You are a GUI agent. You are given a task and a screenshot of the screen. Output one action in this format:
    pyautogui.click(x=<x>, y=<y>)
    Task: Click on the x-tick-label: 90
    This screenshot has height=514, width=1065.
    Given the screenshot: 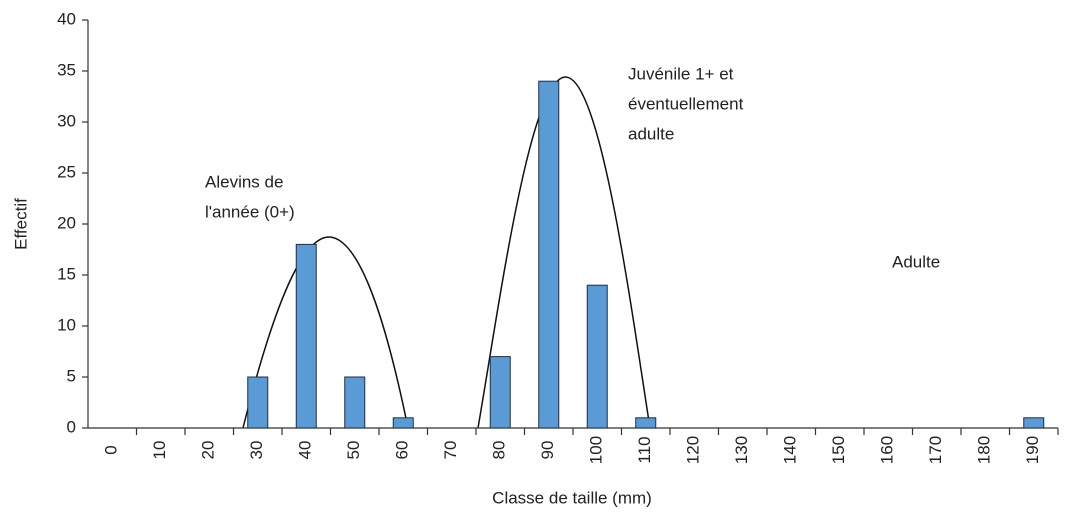 What is the action you would take?
    pyautogui.click(x=547, y=450)
    